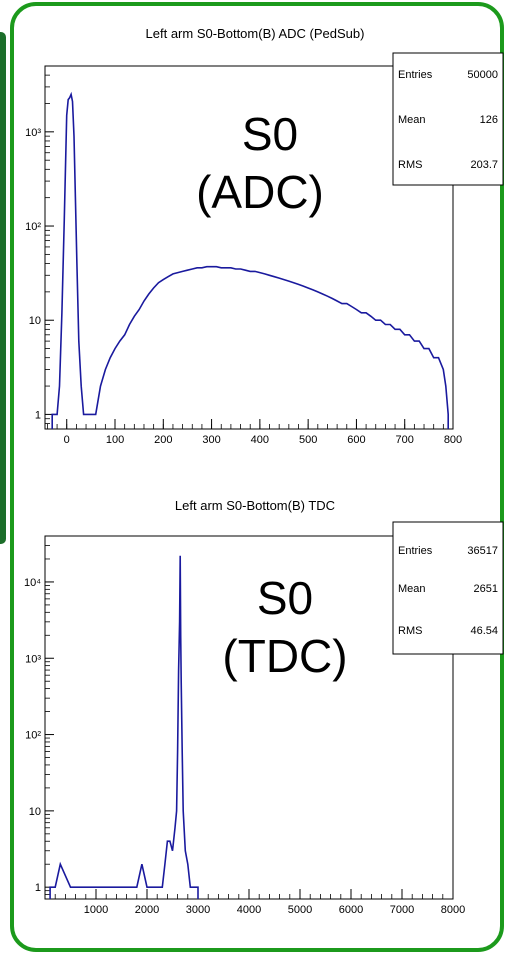 The image size is (510, 957). What do you see at coordinates (285, 598) in the screenshot?
I see `tdc-overlay-label-1: S0` at bounding box center [285, 598].